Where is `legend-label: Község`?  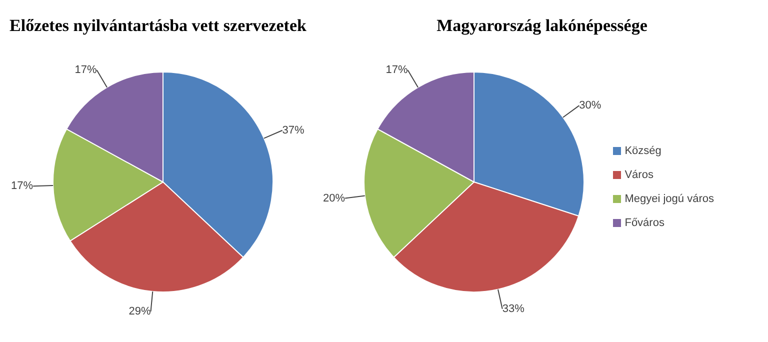 legend-label: Község is located at coordinates (643, 151).